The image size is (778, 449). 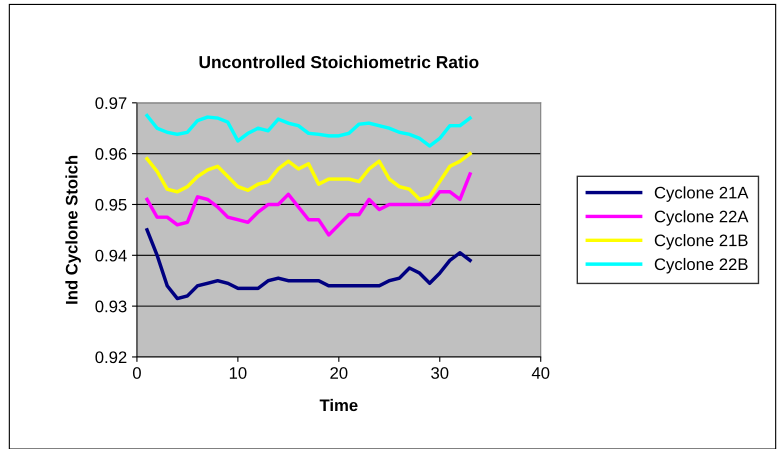 What do you see at coordinates (701, 194) in the screenshot?
I see `legend-label: Cyclone 21A` at bounding box center [701, 194].